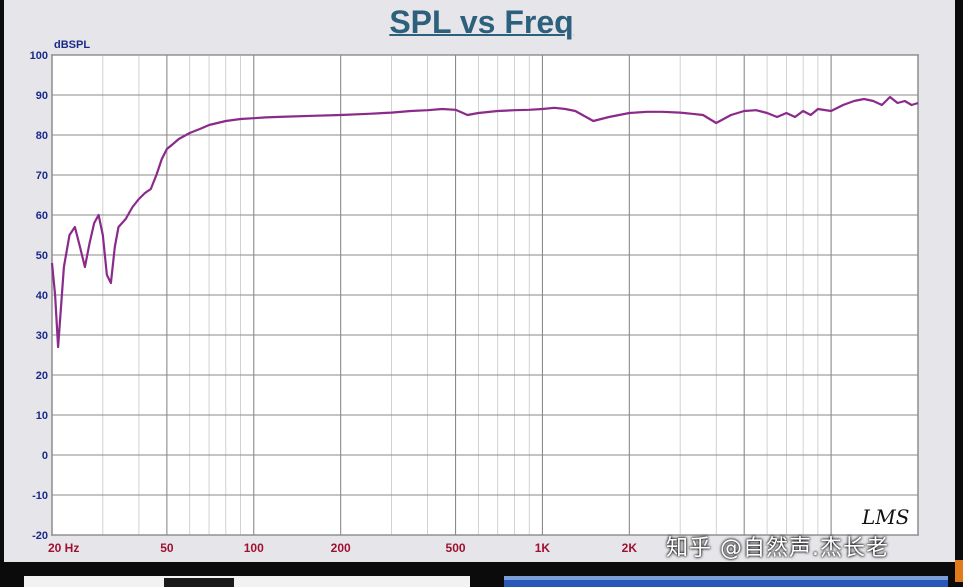 This screenshot has height=587, width=963. Describe the element at coordinates (40, 496) in the screenshot. I see `y-tick-label: -10` at that location.